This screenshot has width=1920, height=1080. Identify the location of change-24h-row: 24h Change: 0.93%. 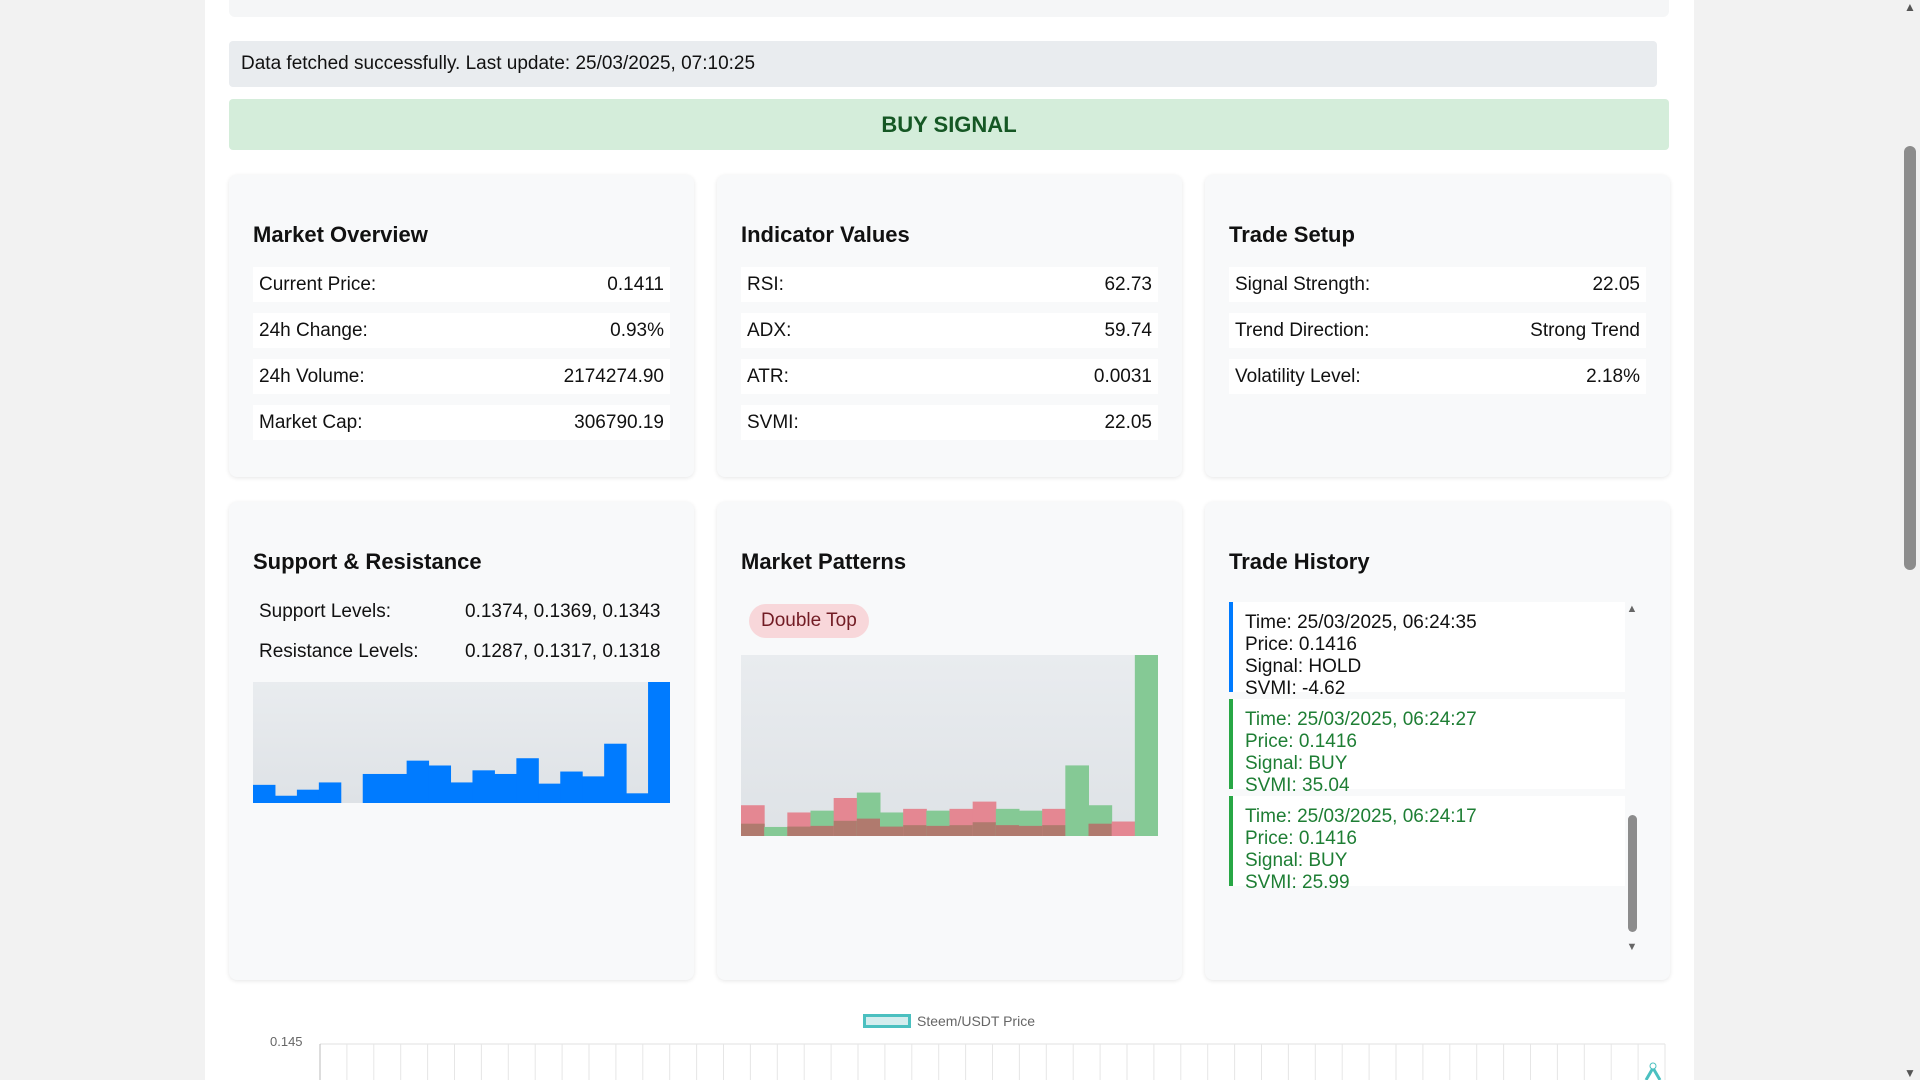
(461, 330).